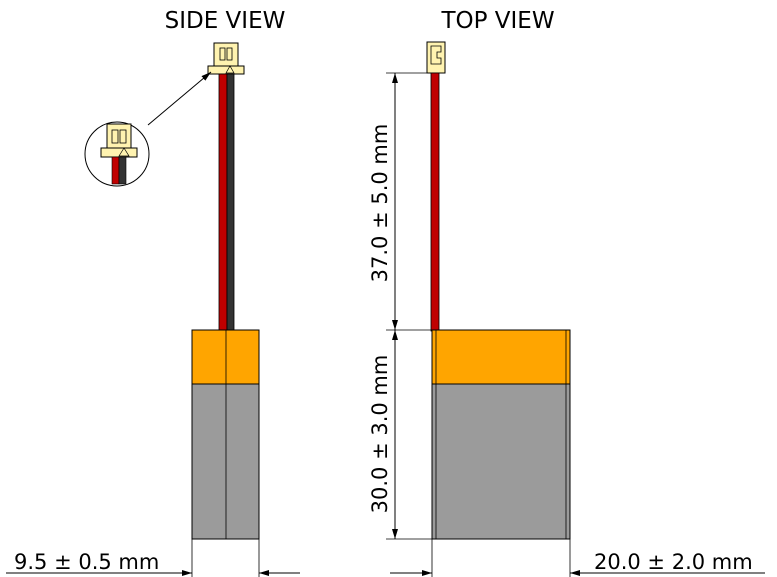 Image resolution: width=777 pixels, height=577 pixels. What do you see at coordinates (380, 203) in the screenshot?
I see `wire-length-label: 37.0 ± 5.0 mm` at bounding box center [380, 203].